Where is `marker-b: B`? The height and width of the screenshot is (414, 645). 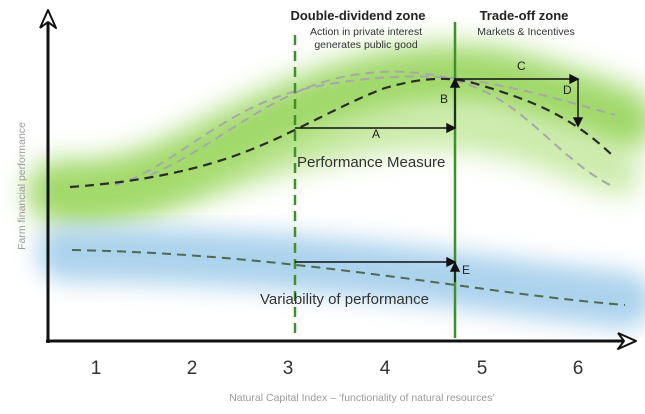 marker-b: B is located at coordinates (444, 99).